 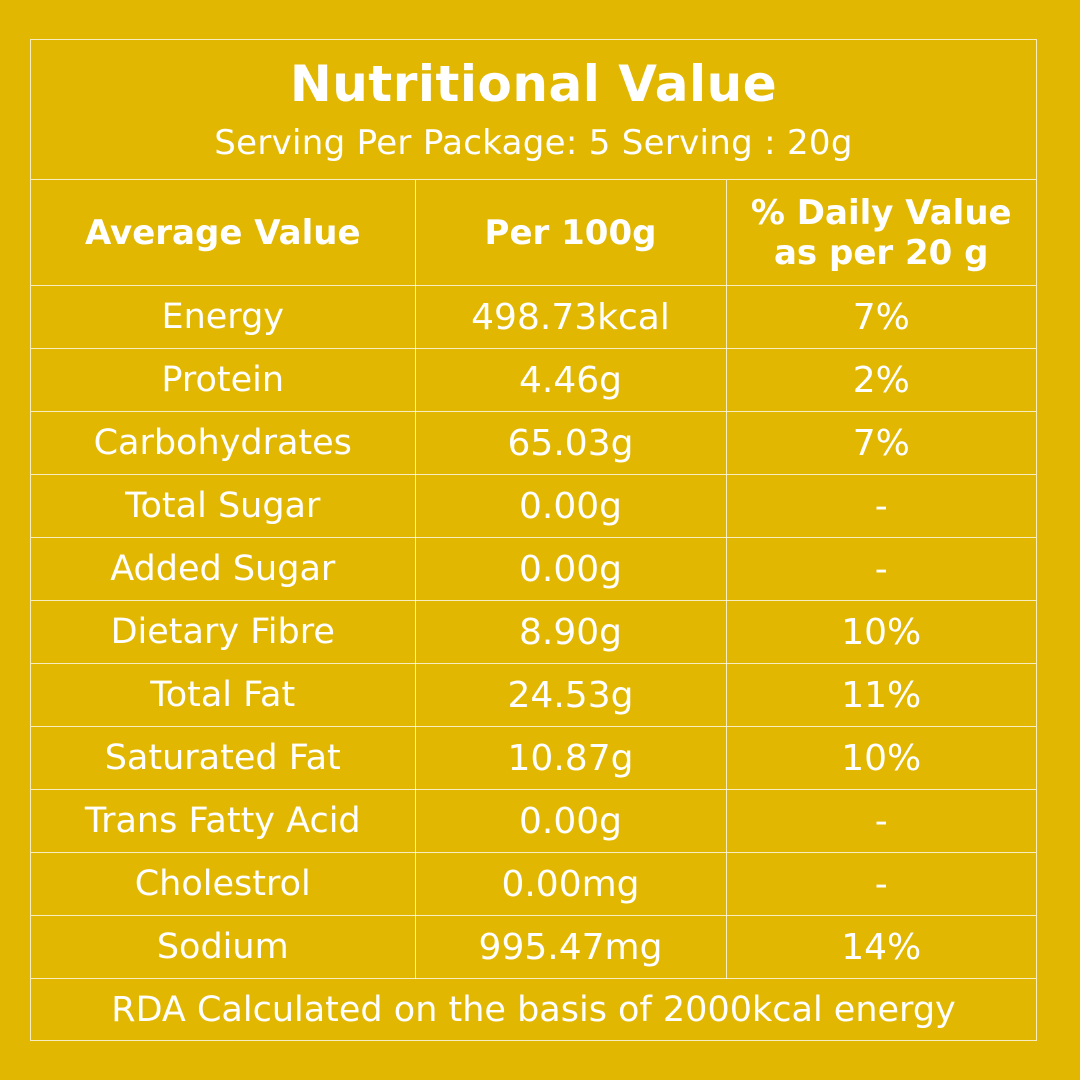 I want to click on serving-info: Serving Per Package: 5 Serving : 20g, so click(x=533, y=143).